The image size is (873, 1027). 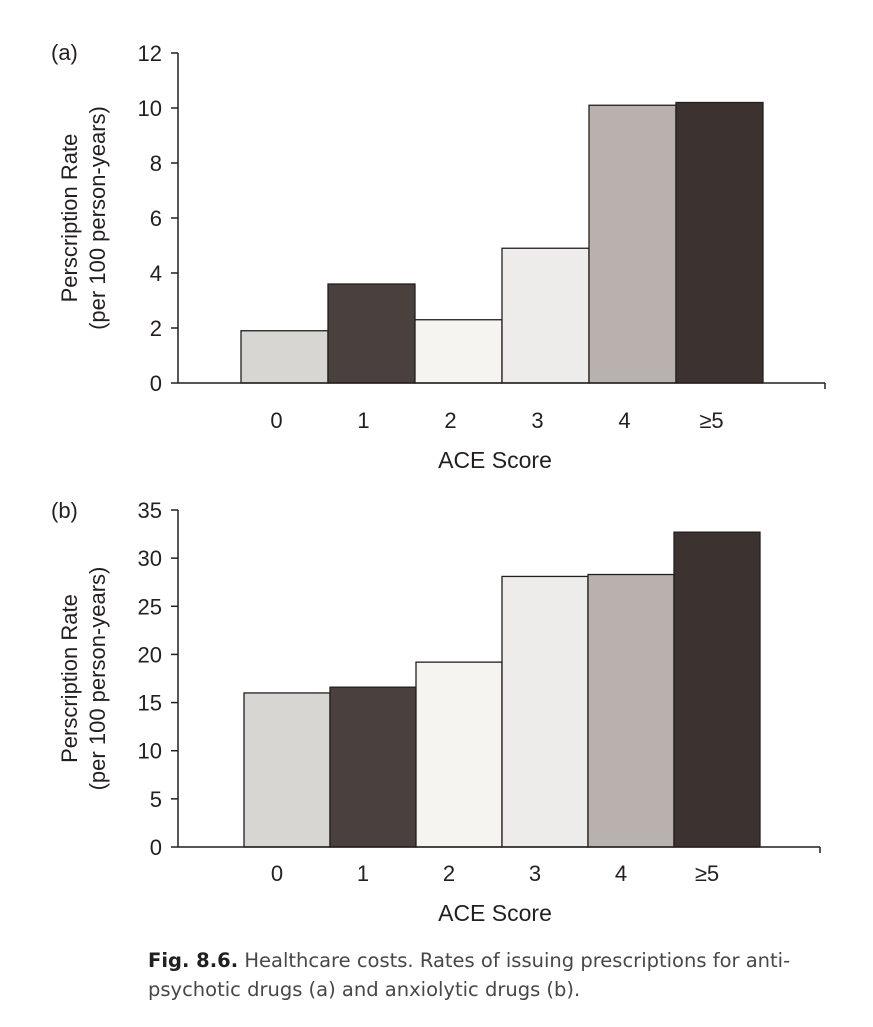 What do you see at coordinates (495, 460) in the screenshot?
I see `chart-a-x-axis-label: ACE Score` at bounding box center [495, 460].